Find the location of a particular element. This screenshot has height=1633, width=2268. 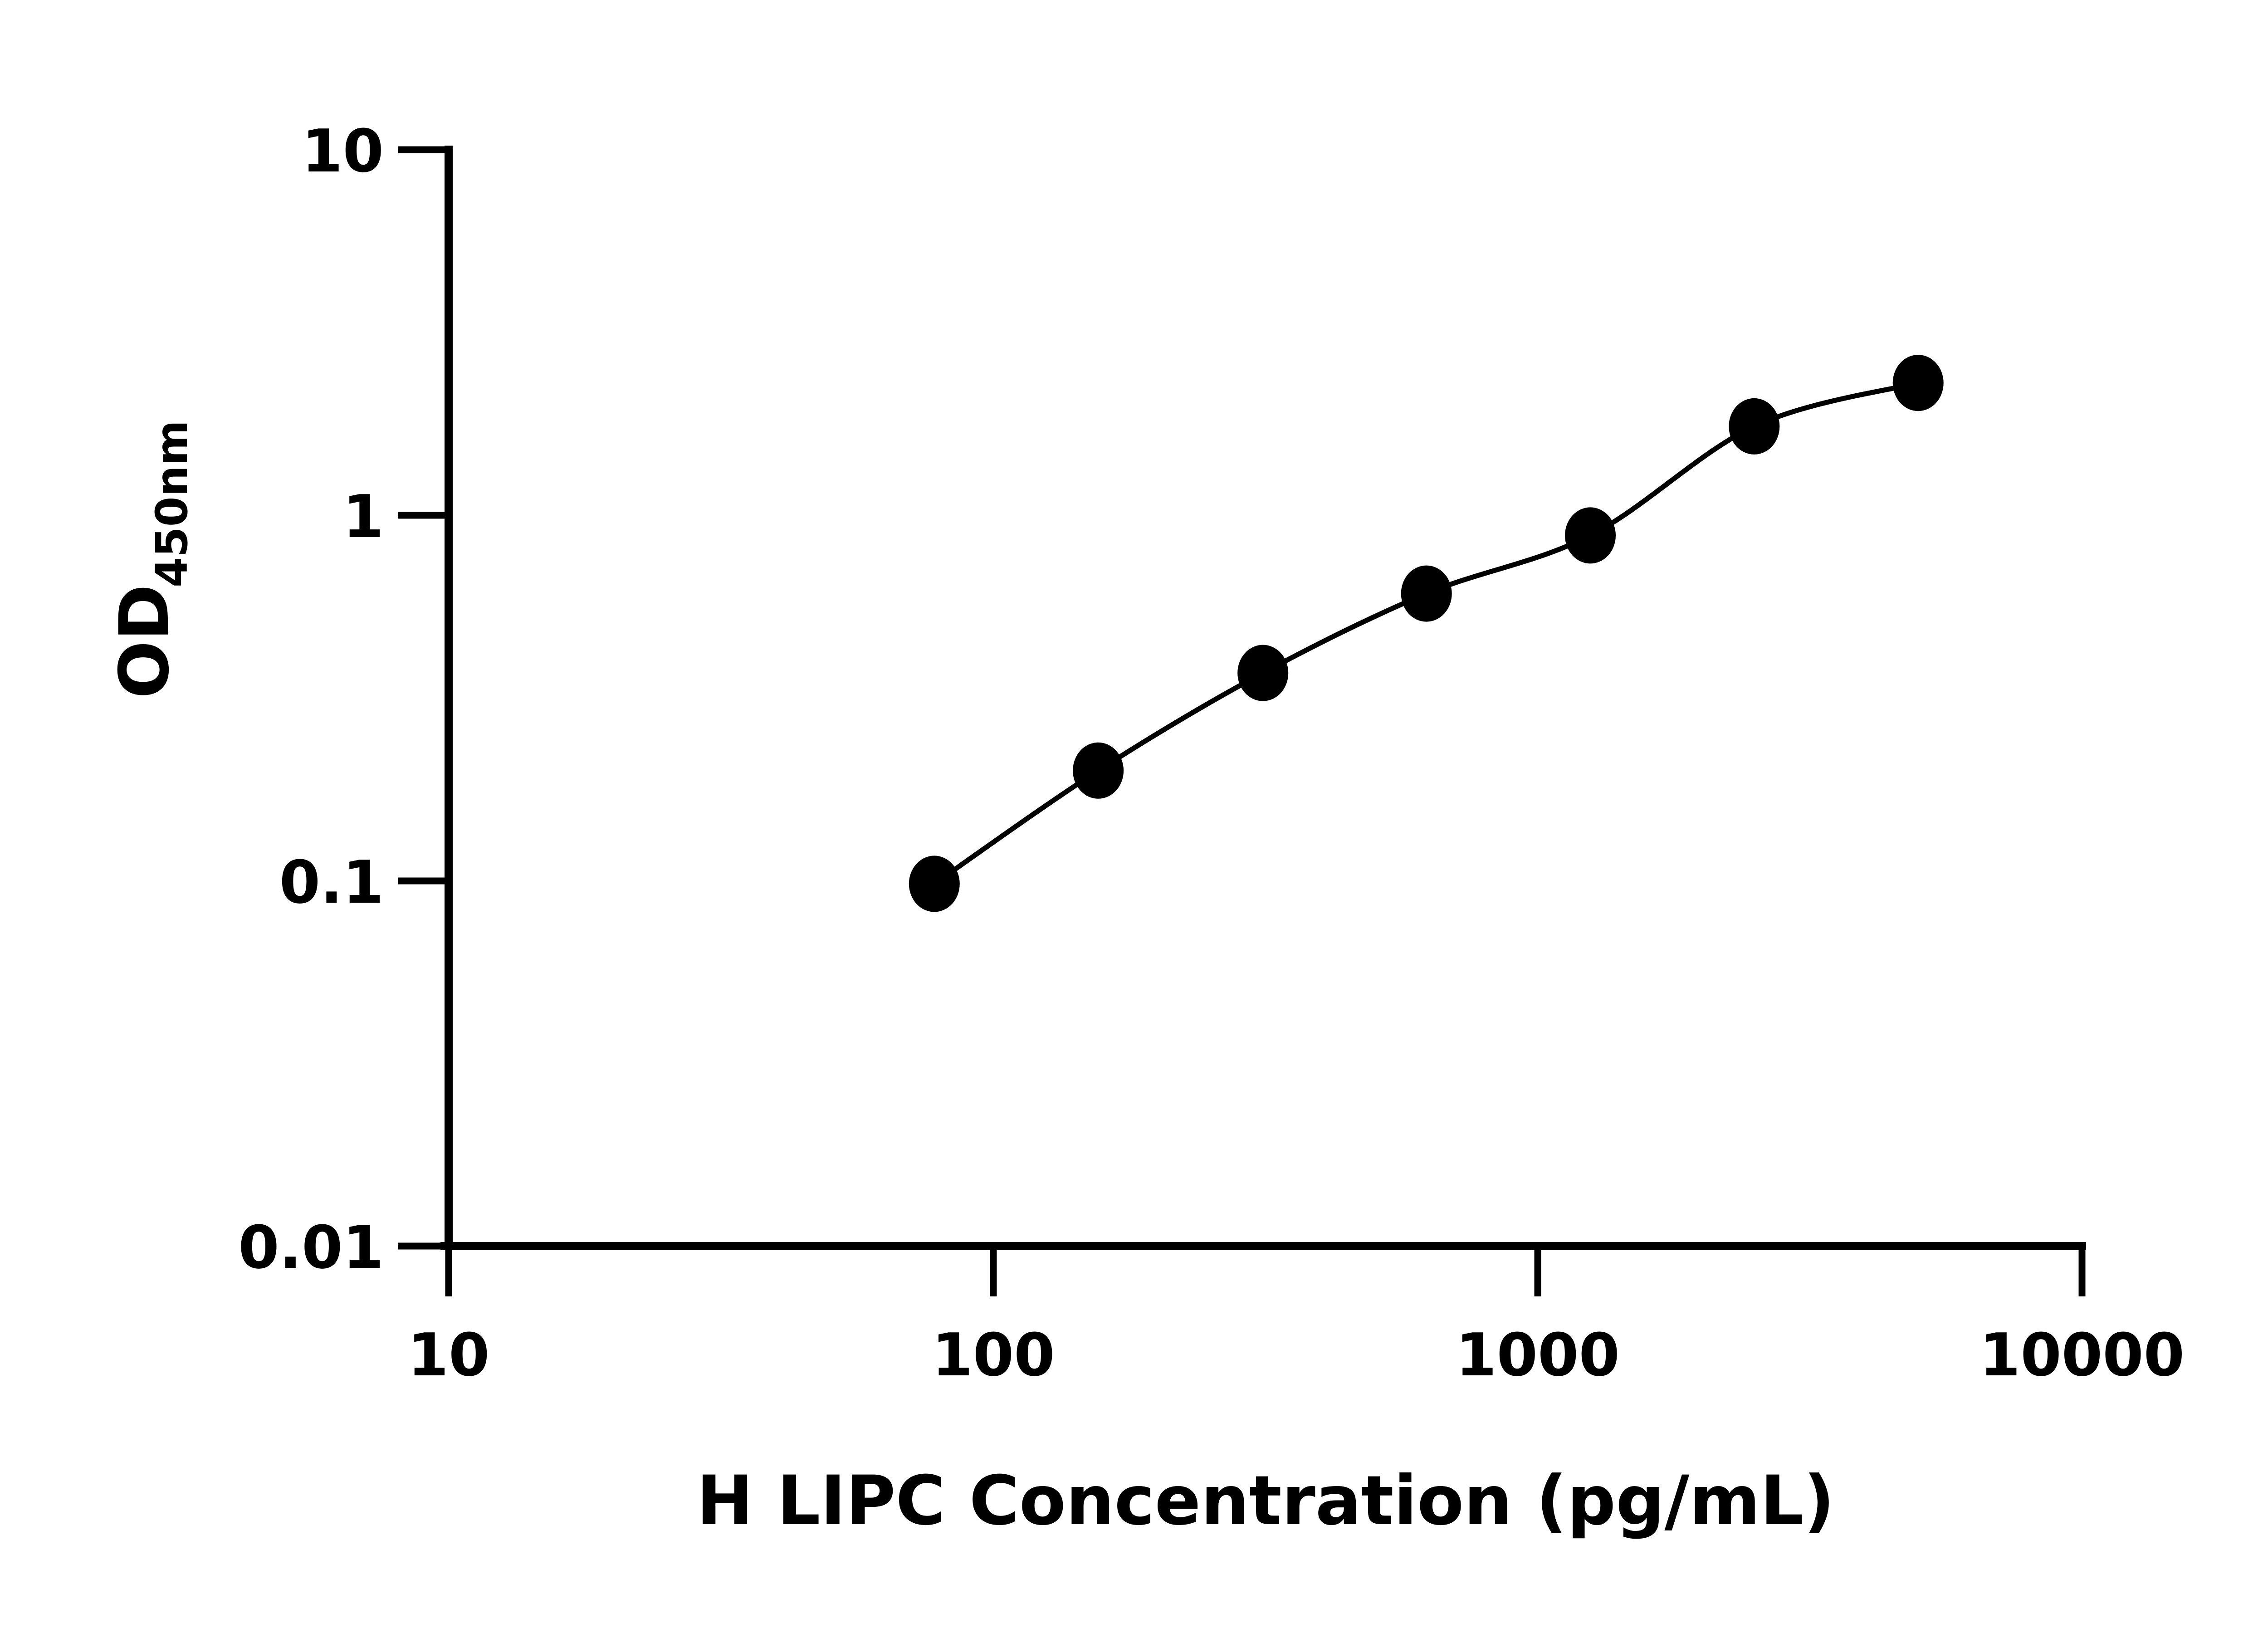

y-axis-title: OD 450nm is located at coordinates (151, 559).